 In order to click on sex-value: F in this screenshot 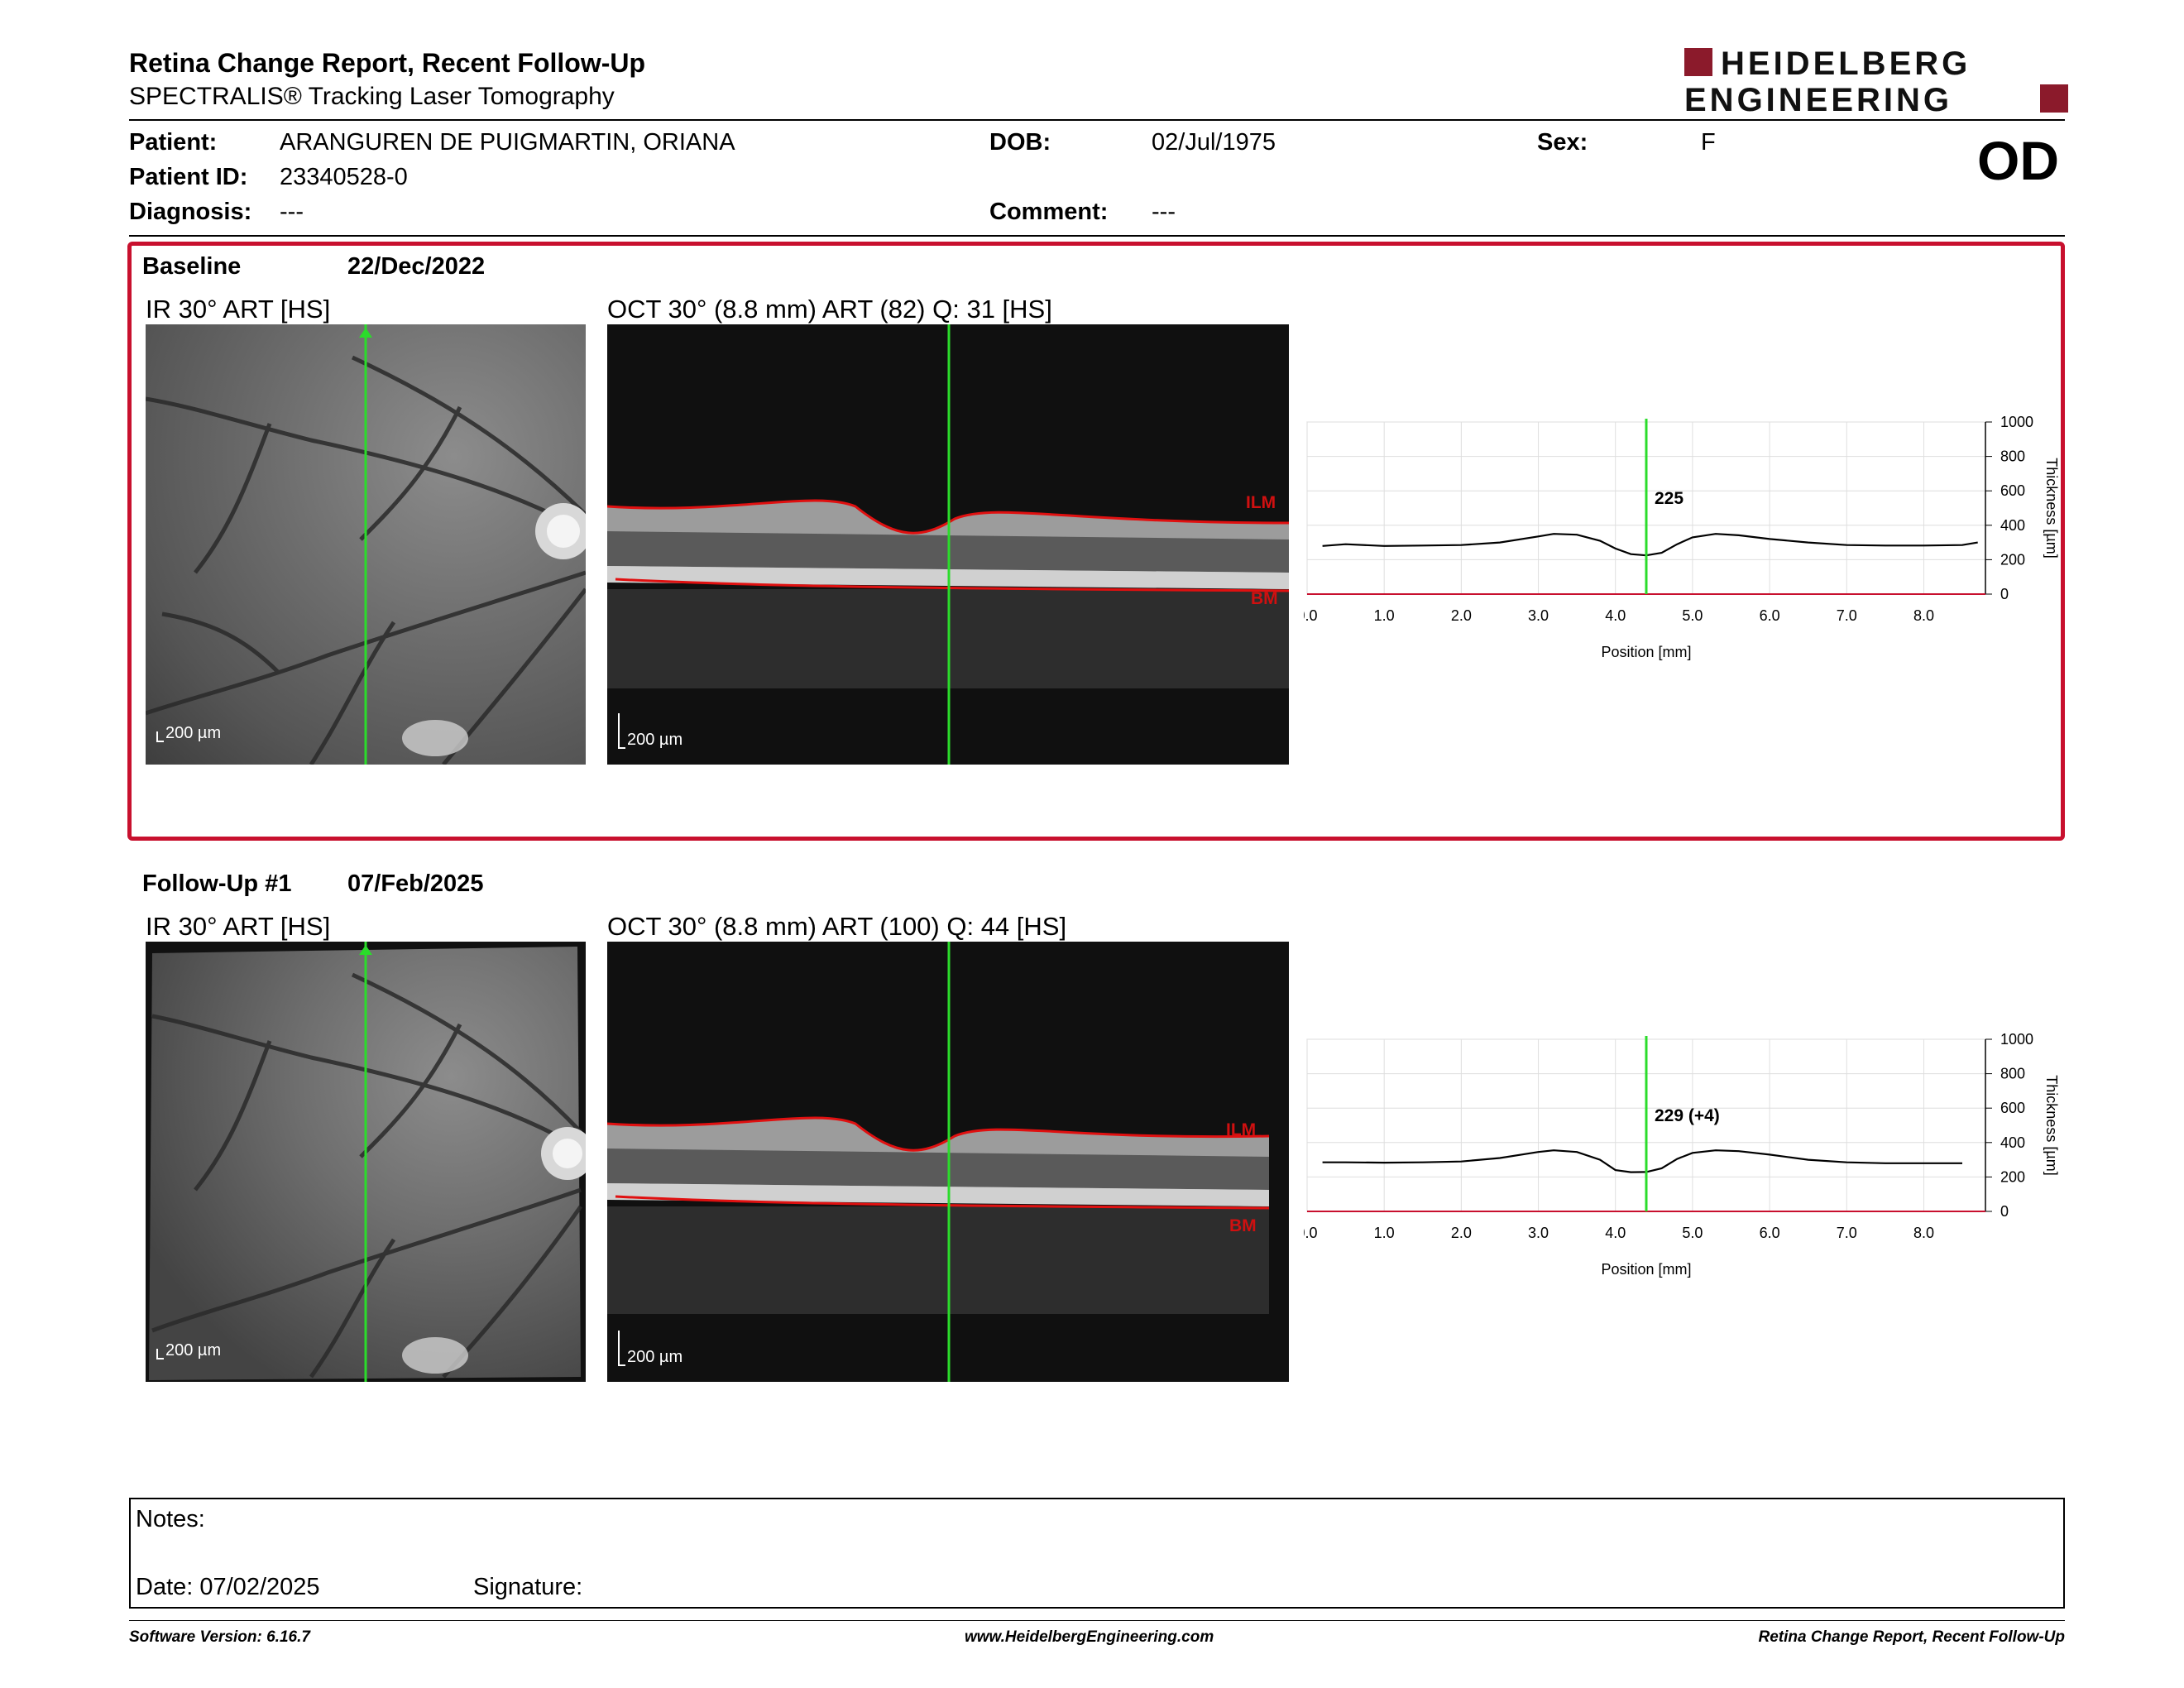, I will do `click(1708, 142)`.